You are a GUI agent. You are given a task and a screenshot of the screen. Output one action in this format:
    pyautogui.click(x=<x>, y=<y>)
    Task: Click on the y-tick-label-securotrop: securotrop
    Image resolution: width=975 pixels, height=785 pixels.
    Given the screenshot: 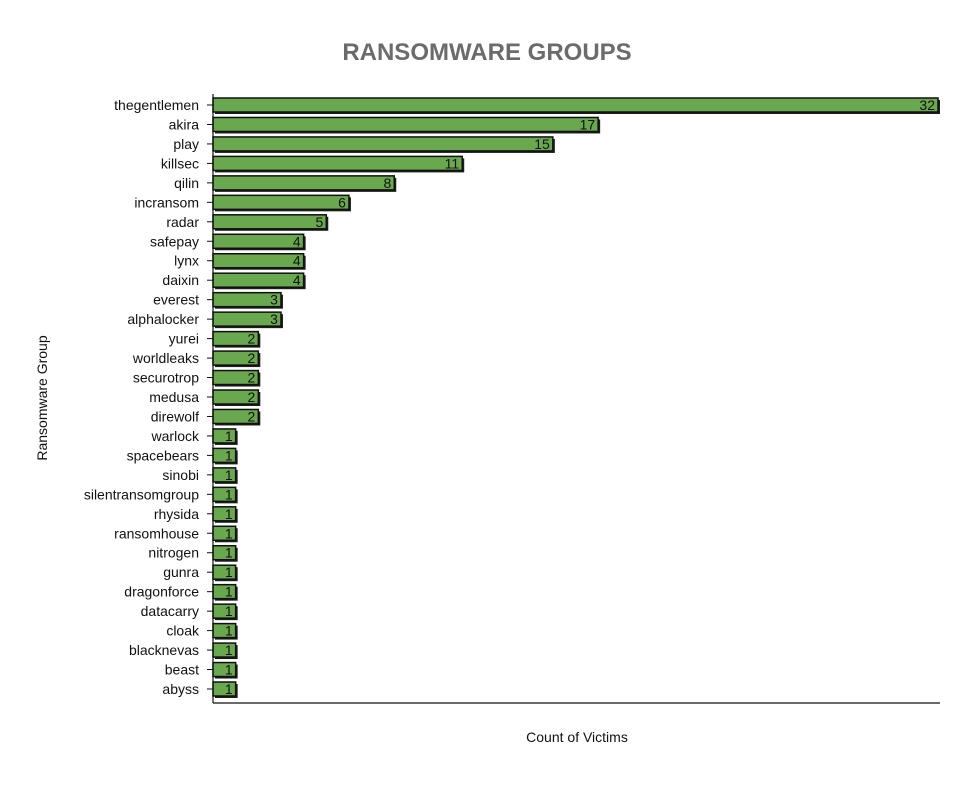 What is the action you would take?
    pyautogui.click(x=166, y=378)
    